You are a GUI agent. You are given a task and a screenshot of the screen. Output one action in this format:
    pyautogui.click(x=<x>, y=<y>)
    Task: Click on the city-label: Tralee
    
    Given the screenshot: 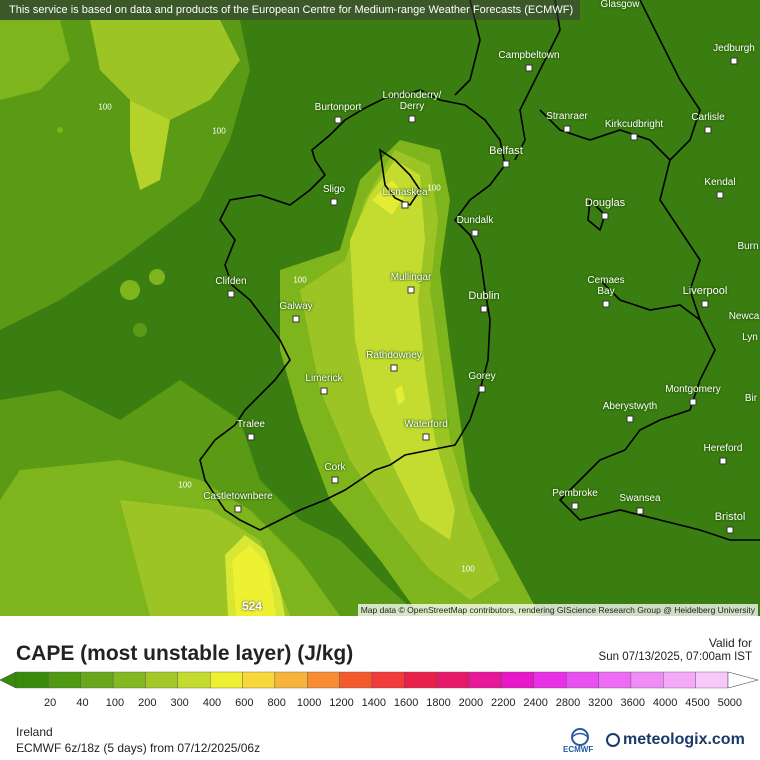 What is the action you would take?
    pyautogui.click(x=251, y=424)
    